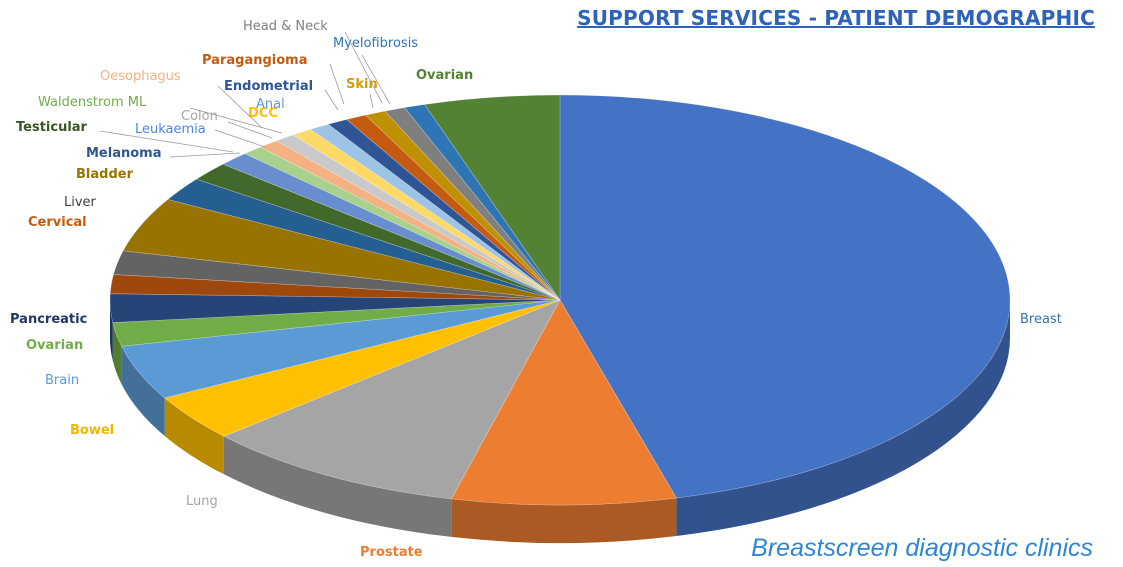  Describe the element at coordinates (124, 153) in the screenshot. I see `slice-label-10: Melanoma` at that location.